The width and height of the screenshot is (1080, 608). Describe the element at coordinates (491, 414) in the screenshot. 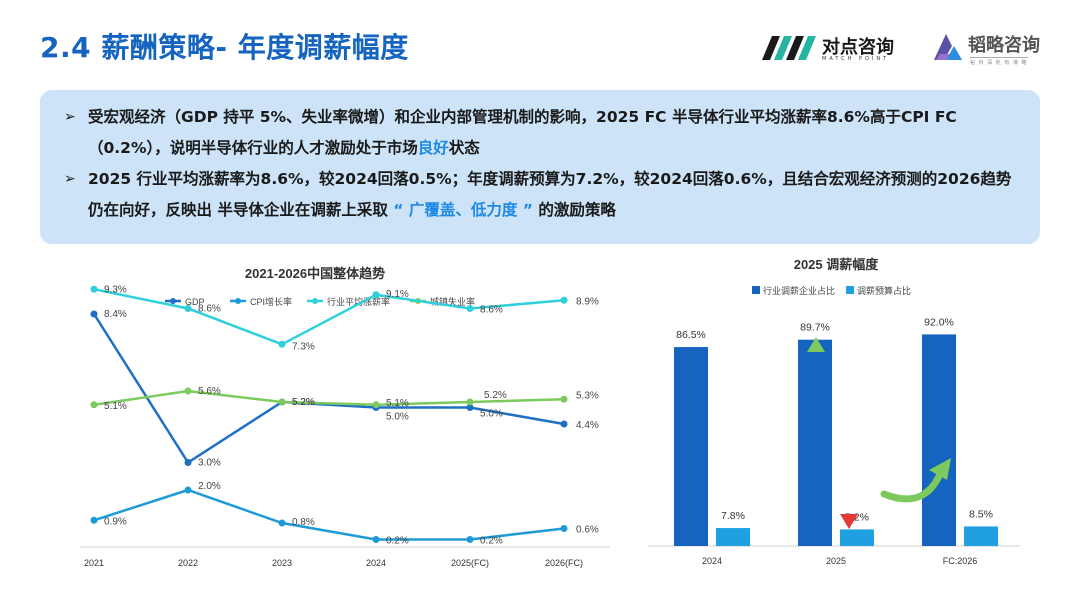

I see `series-0-label-4: 5.0%` at that location.